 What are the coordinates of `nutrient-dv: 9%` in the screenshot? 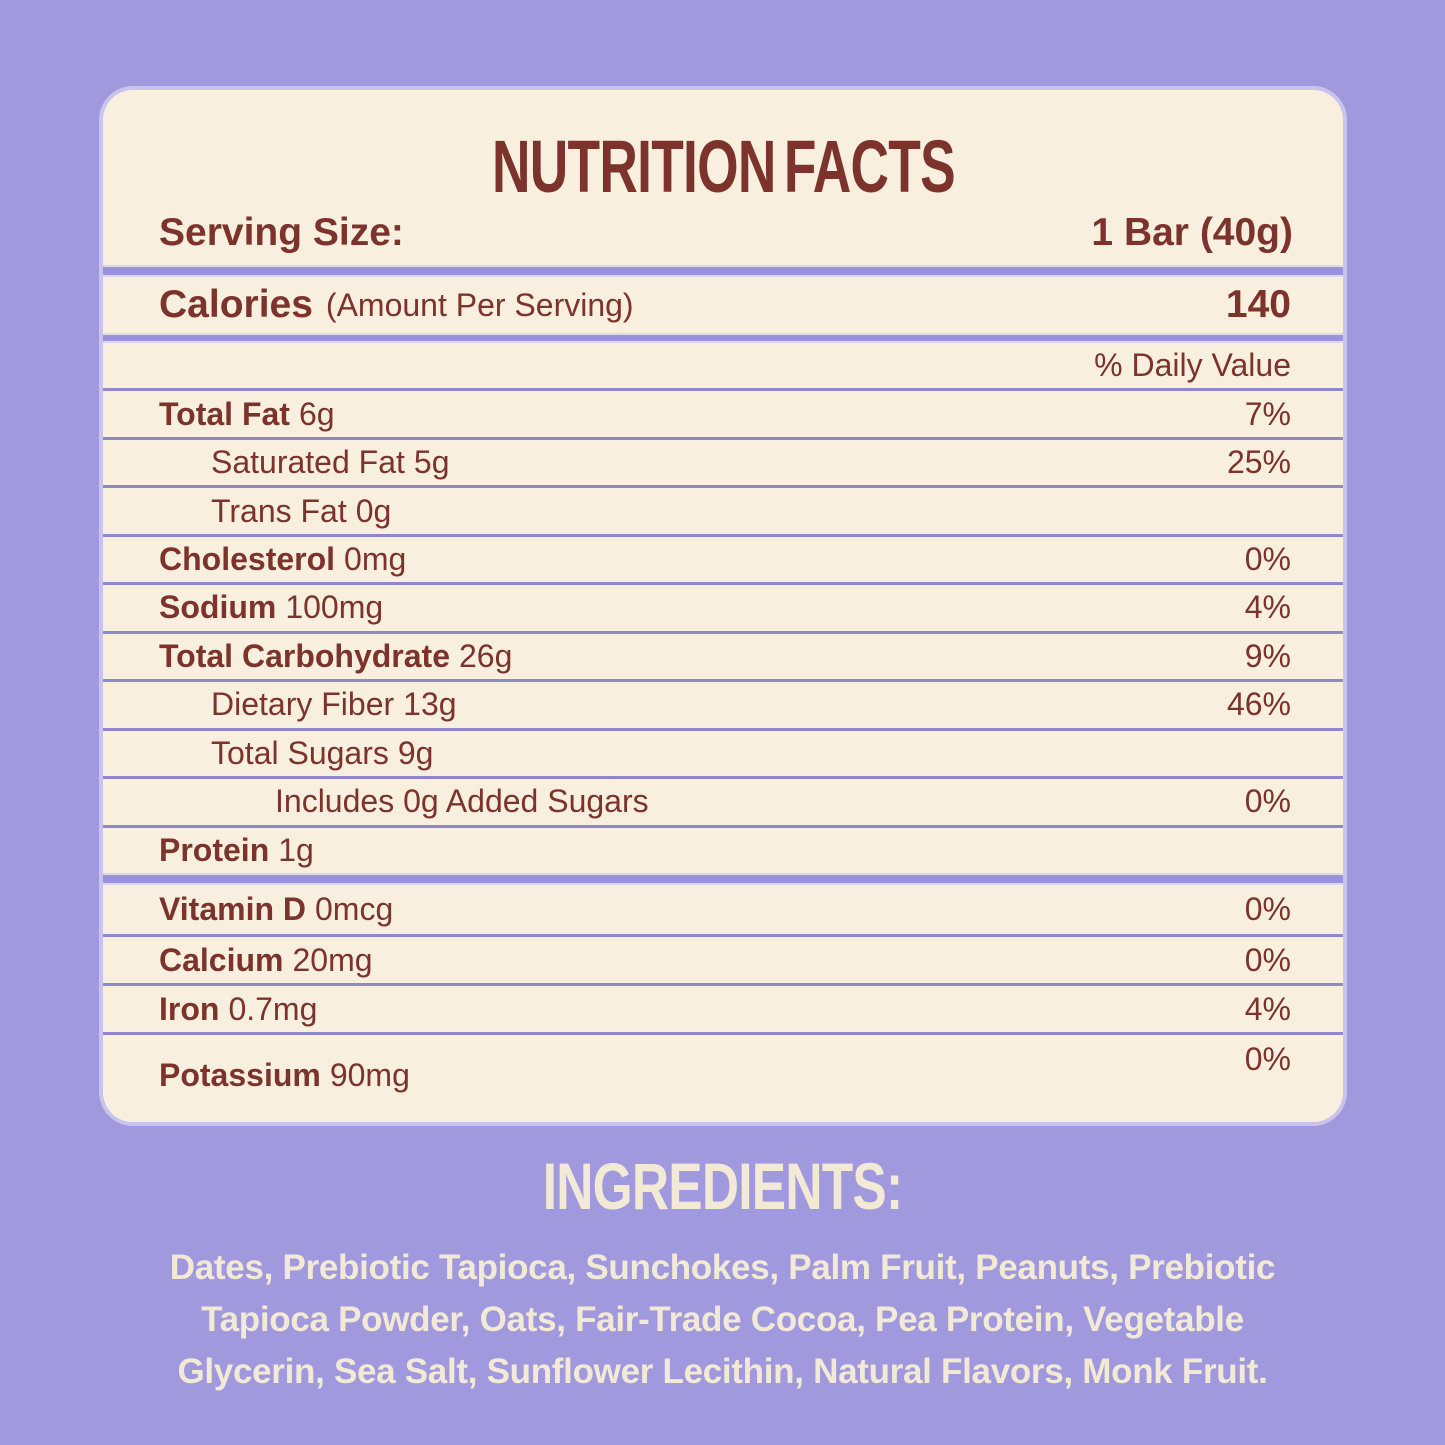 It's located at (1267, 655).